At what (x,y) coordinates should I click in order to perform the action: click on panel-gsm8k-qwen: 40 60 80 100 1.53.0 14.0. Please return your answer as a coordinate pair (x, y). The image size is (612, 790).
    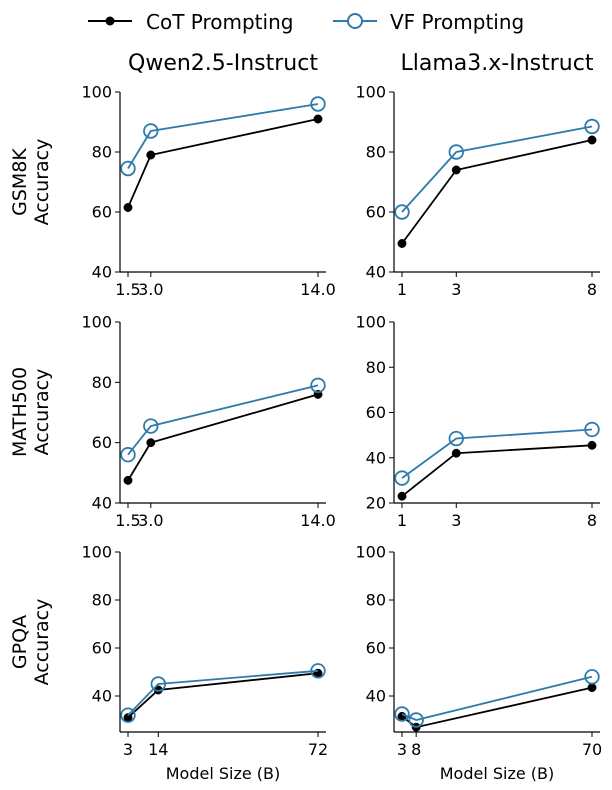
    Looking at the image, I should click on (208, 191).